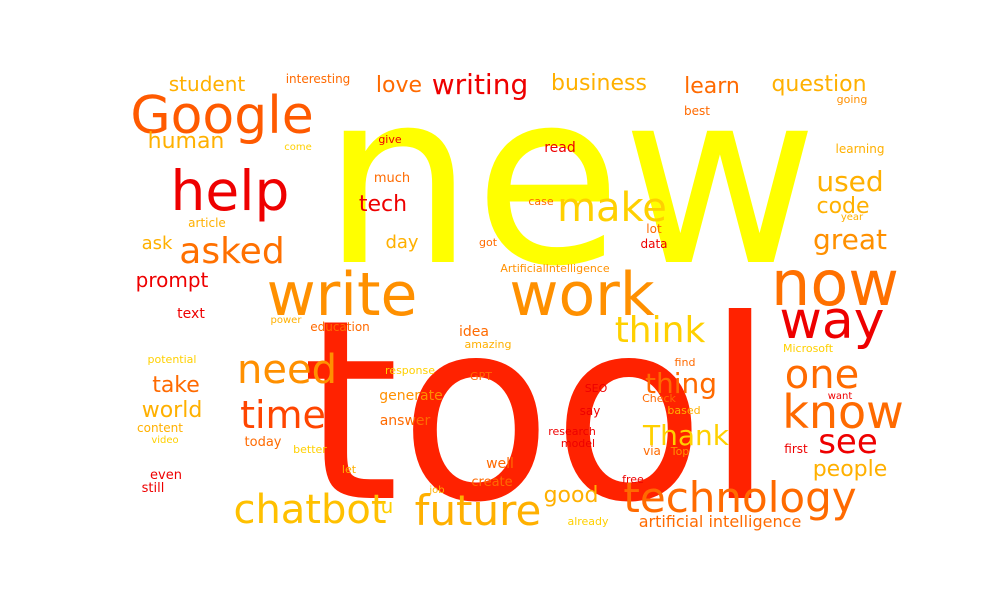 This screenshot has height=600, width=1000. I want to click on word-time: time, so click(283, 415).